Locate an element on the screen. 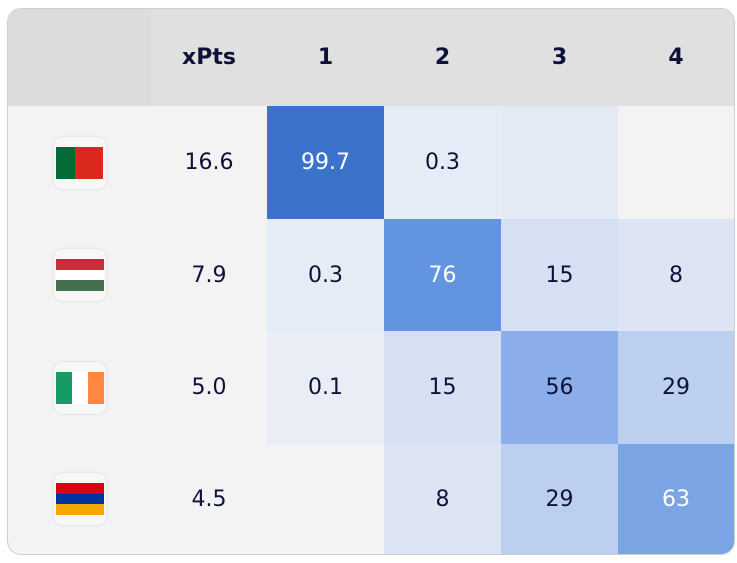 Image resolution: width=737 pixels, height=563 pixels. xpts-cell: 7.9 is located at coordinates (209, 275).